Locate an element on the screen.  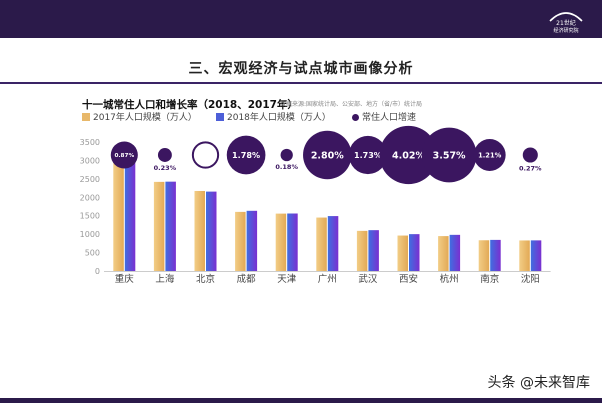
y-tick-label: 2500 is located at coordinates (90, 179).